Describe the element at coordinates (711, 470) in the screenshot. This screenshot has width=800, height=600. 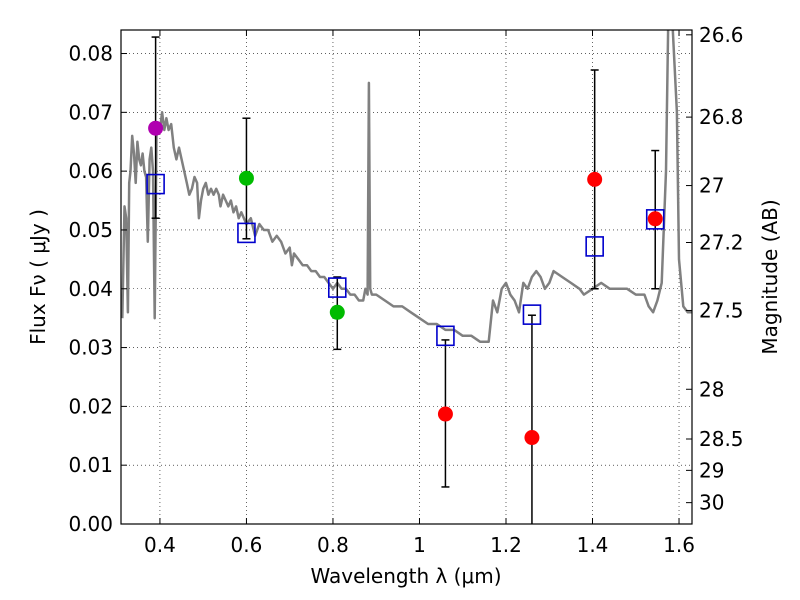
I see `y2-tick-label: 29` at that location.